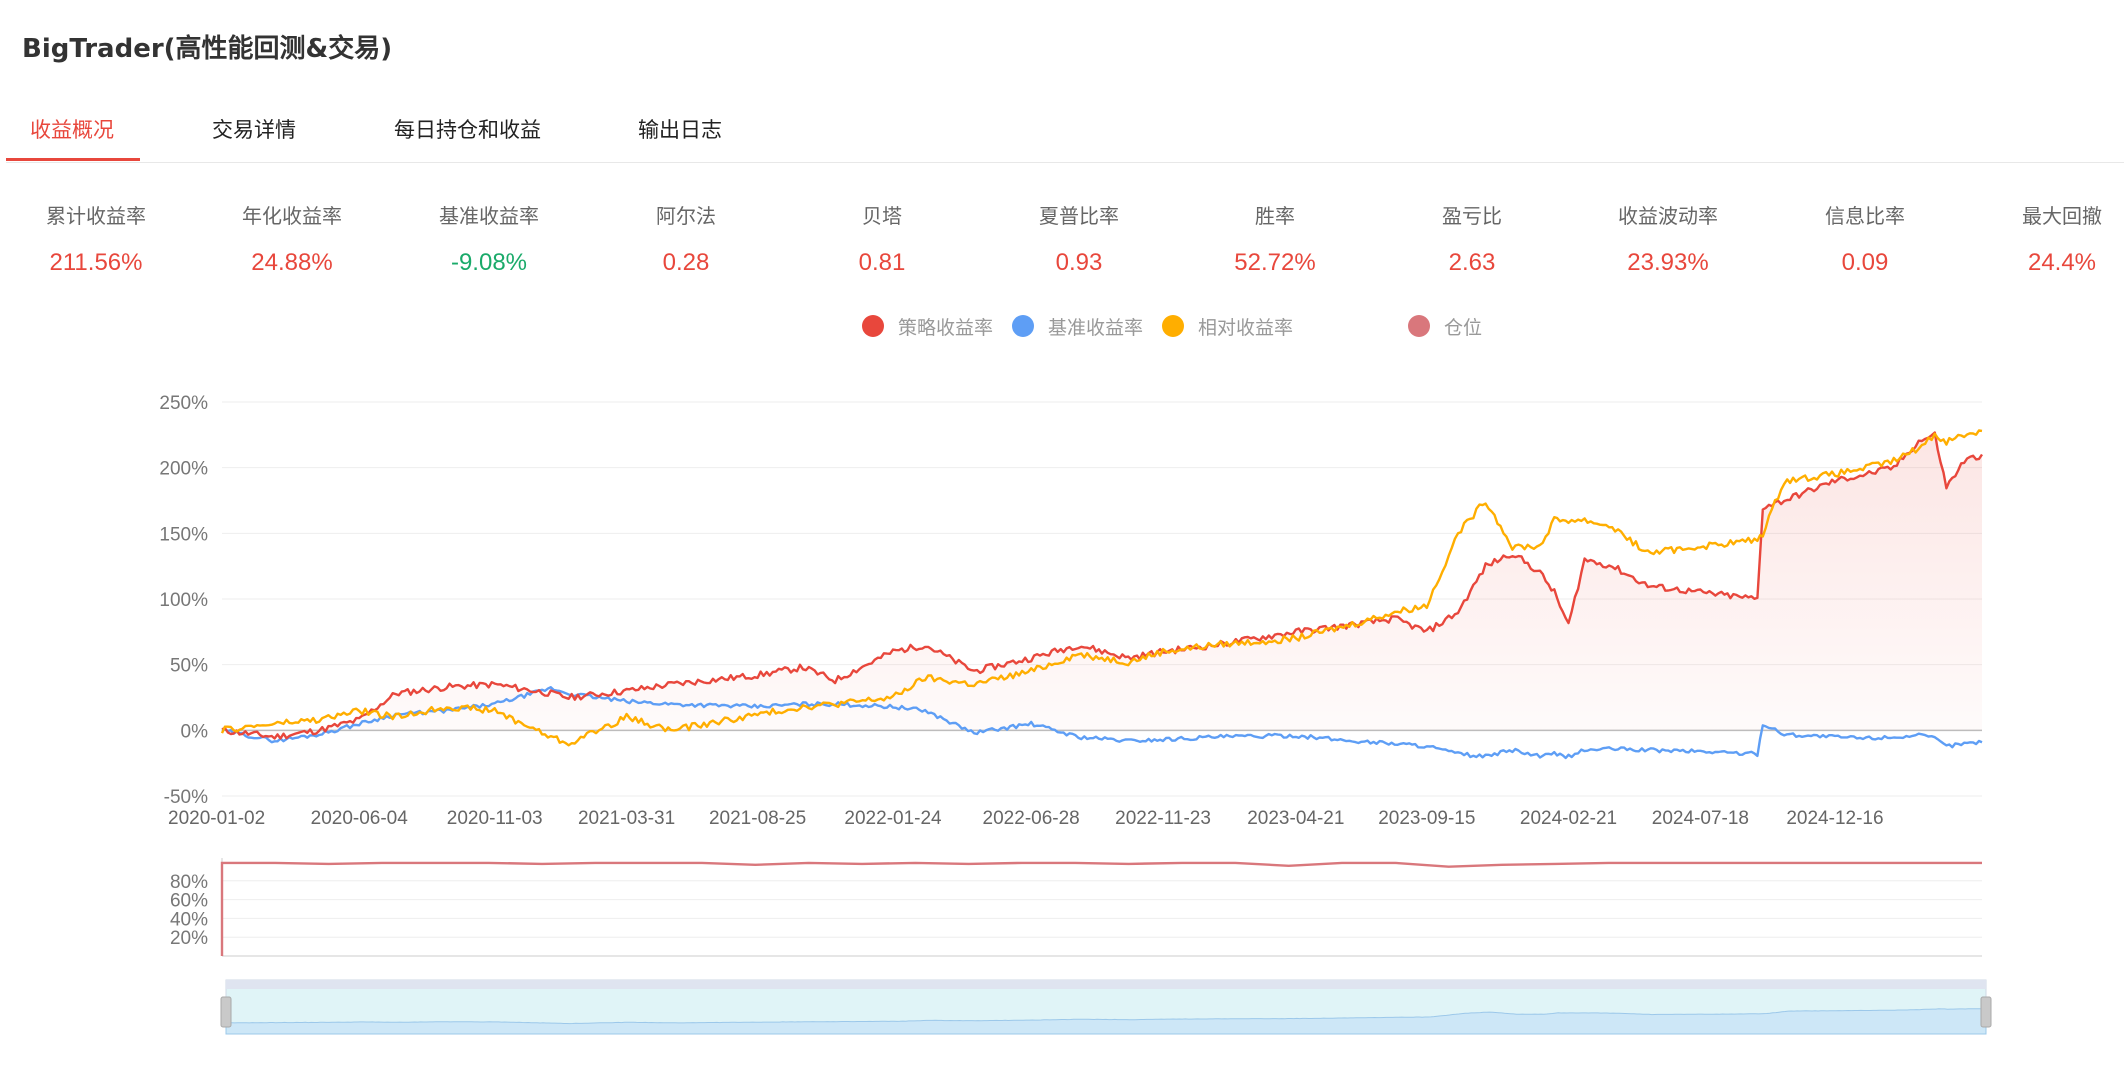 Image resolution: width=2124 pixels, height=1088 pixels. I want to click on x-tick-label: 2020-11-03, so click(495, 818).